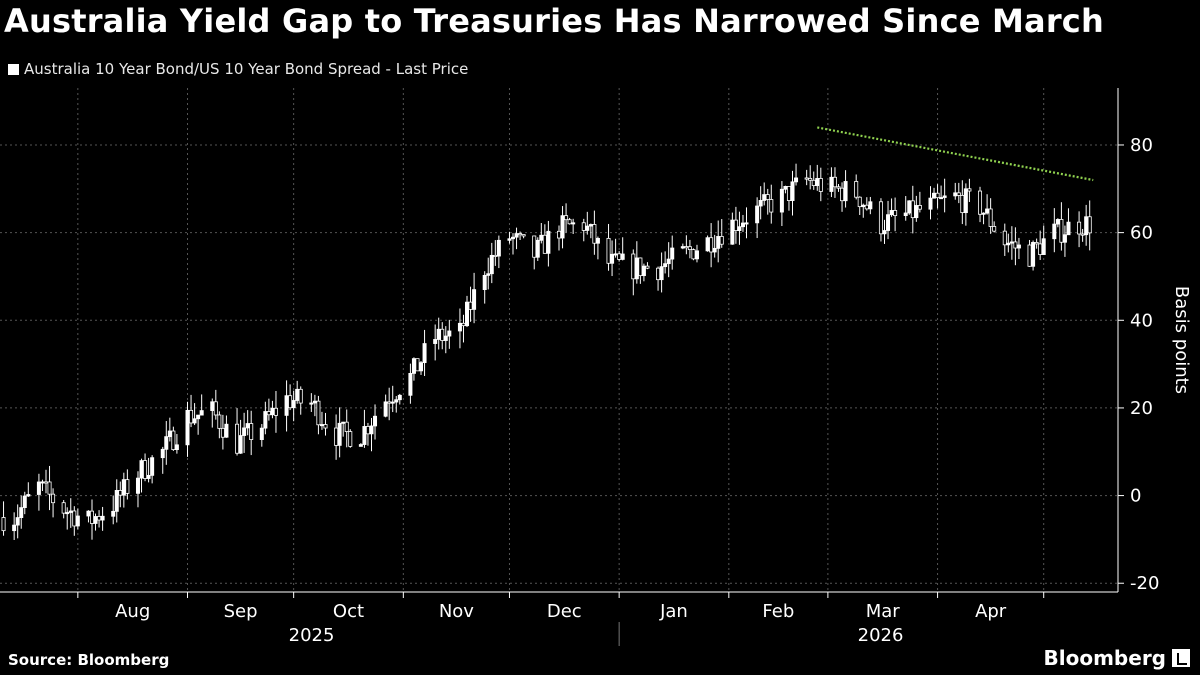  Describe the element at coordinates (456, 611) in the screenshot. I see `x-tick-label: Nov` at that location.